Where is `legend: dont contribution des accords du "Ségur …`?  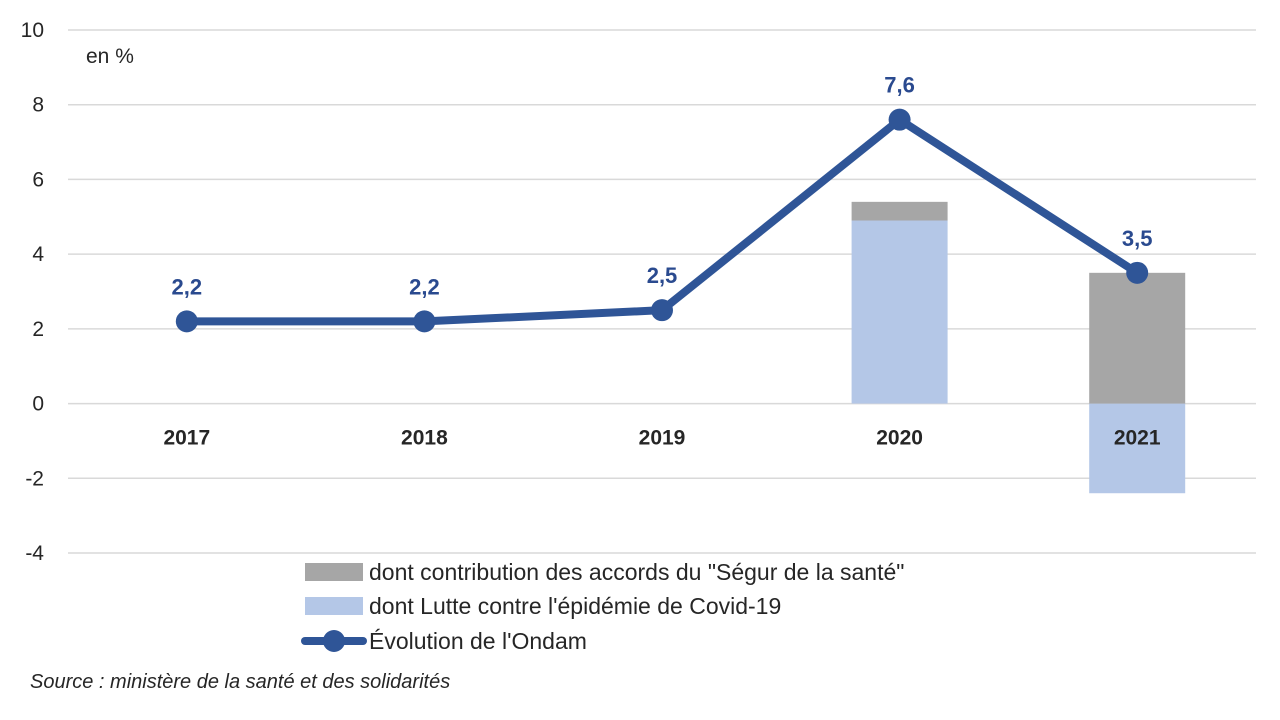
legend: dont contribution des accords du "Ségur … is located at coordinates (602, 606).